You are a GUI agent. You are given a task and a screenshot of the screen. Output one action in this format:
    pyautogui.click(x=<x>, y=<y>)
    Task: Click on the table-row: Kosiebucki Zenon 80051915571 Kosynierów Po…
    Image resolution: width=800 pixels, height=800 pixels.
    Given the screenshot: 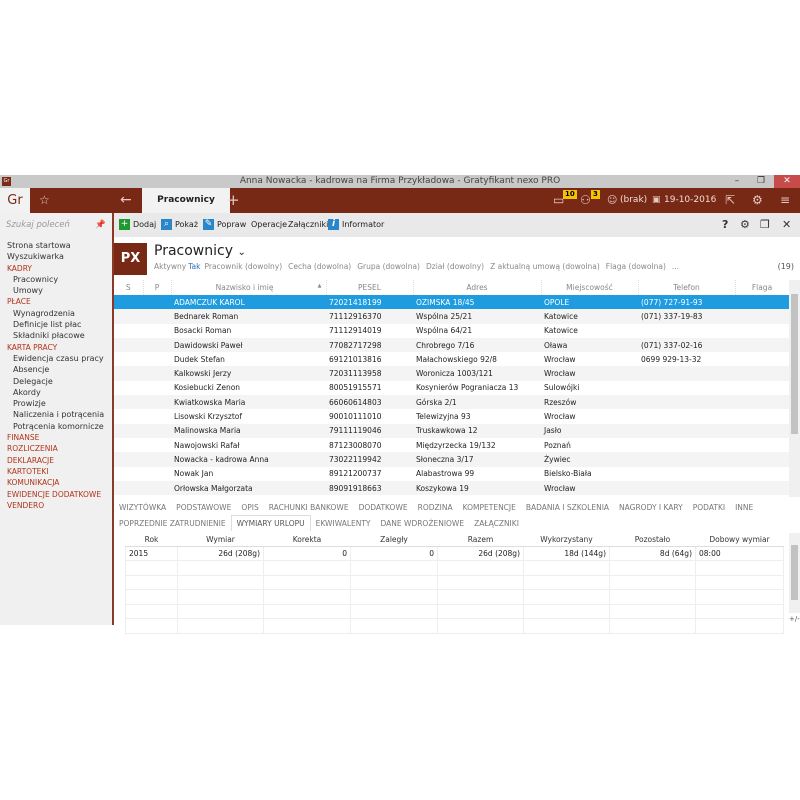 What is the action you would take?
    pyautogui.click(x=451, y=388)
    